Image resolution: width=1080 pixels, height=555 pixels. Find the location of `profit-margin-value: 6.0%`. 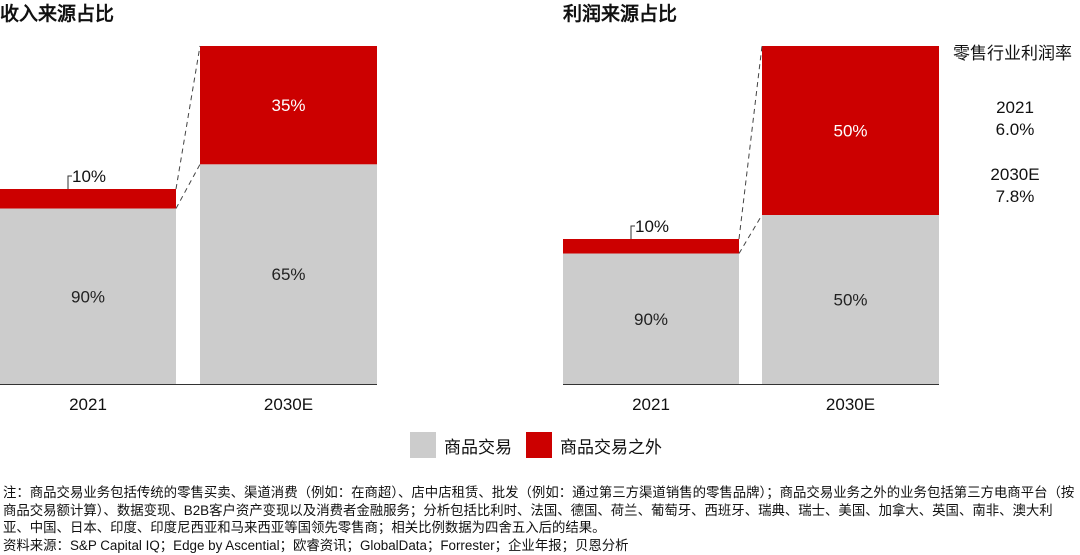

profit-margin-value: 6.0% is located at coordinates (1015, 129).